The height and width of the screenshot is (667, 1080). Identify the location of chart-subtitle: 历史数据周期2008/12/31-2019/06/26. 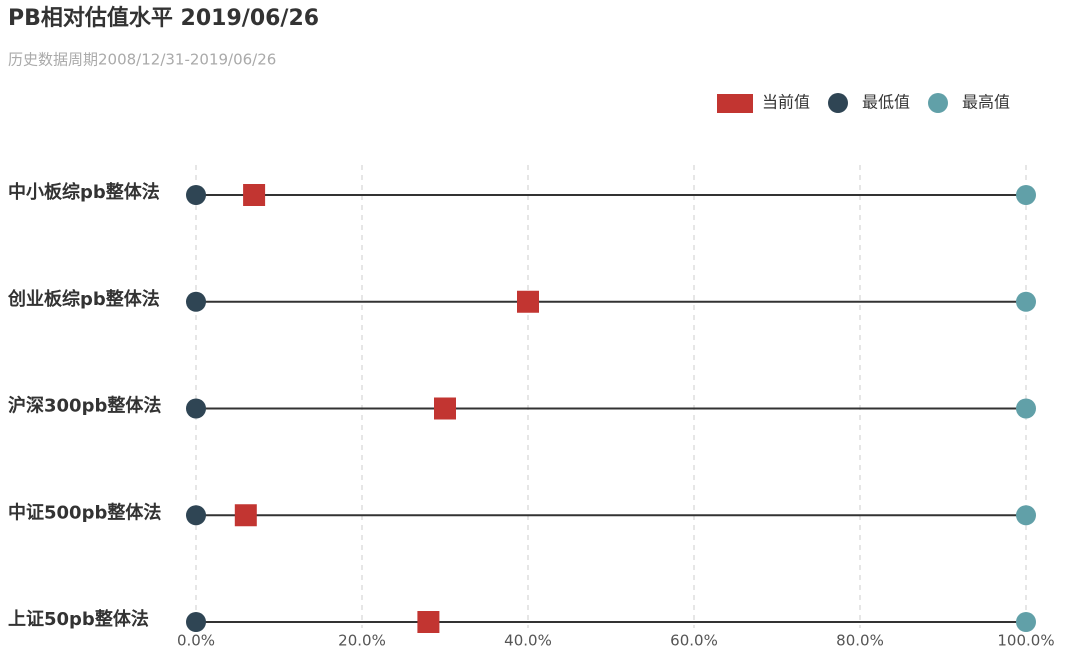
(142, 60).